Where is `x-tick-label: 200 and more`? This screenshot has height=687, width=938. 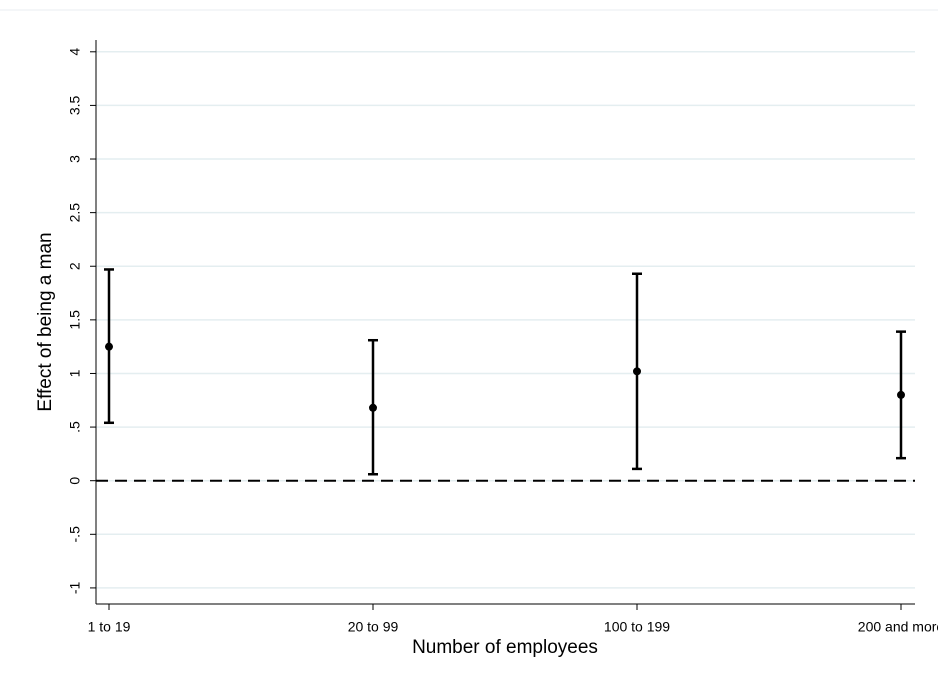
x-tick-label: 200 and more is located at coordinates (898, 627).